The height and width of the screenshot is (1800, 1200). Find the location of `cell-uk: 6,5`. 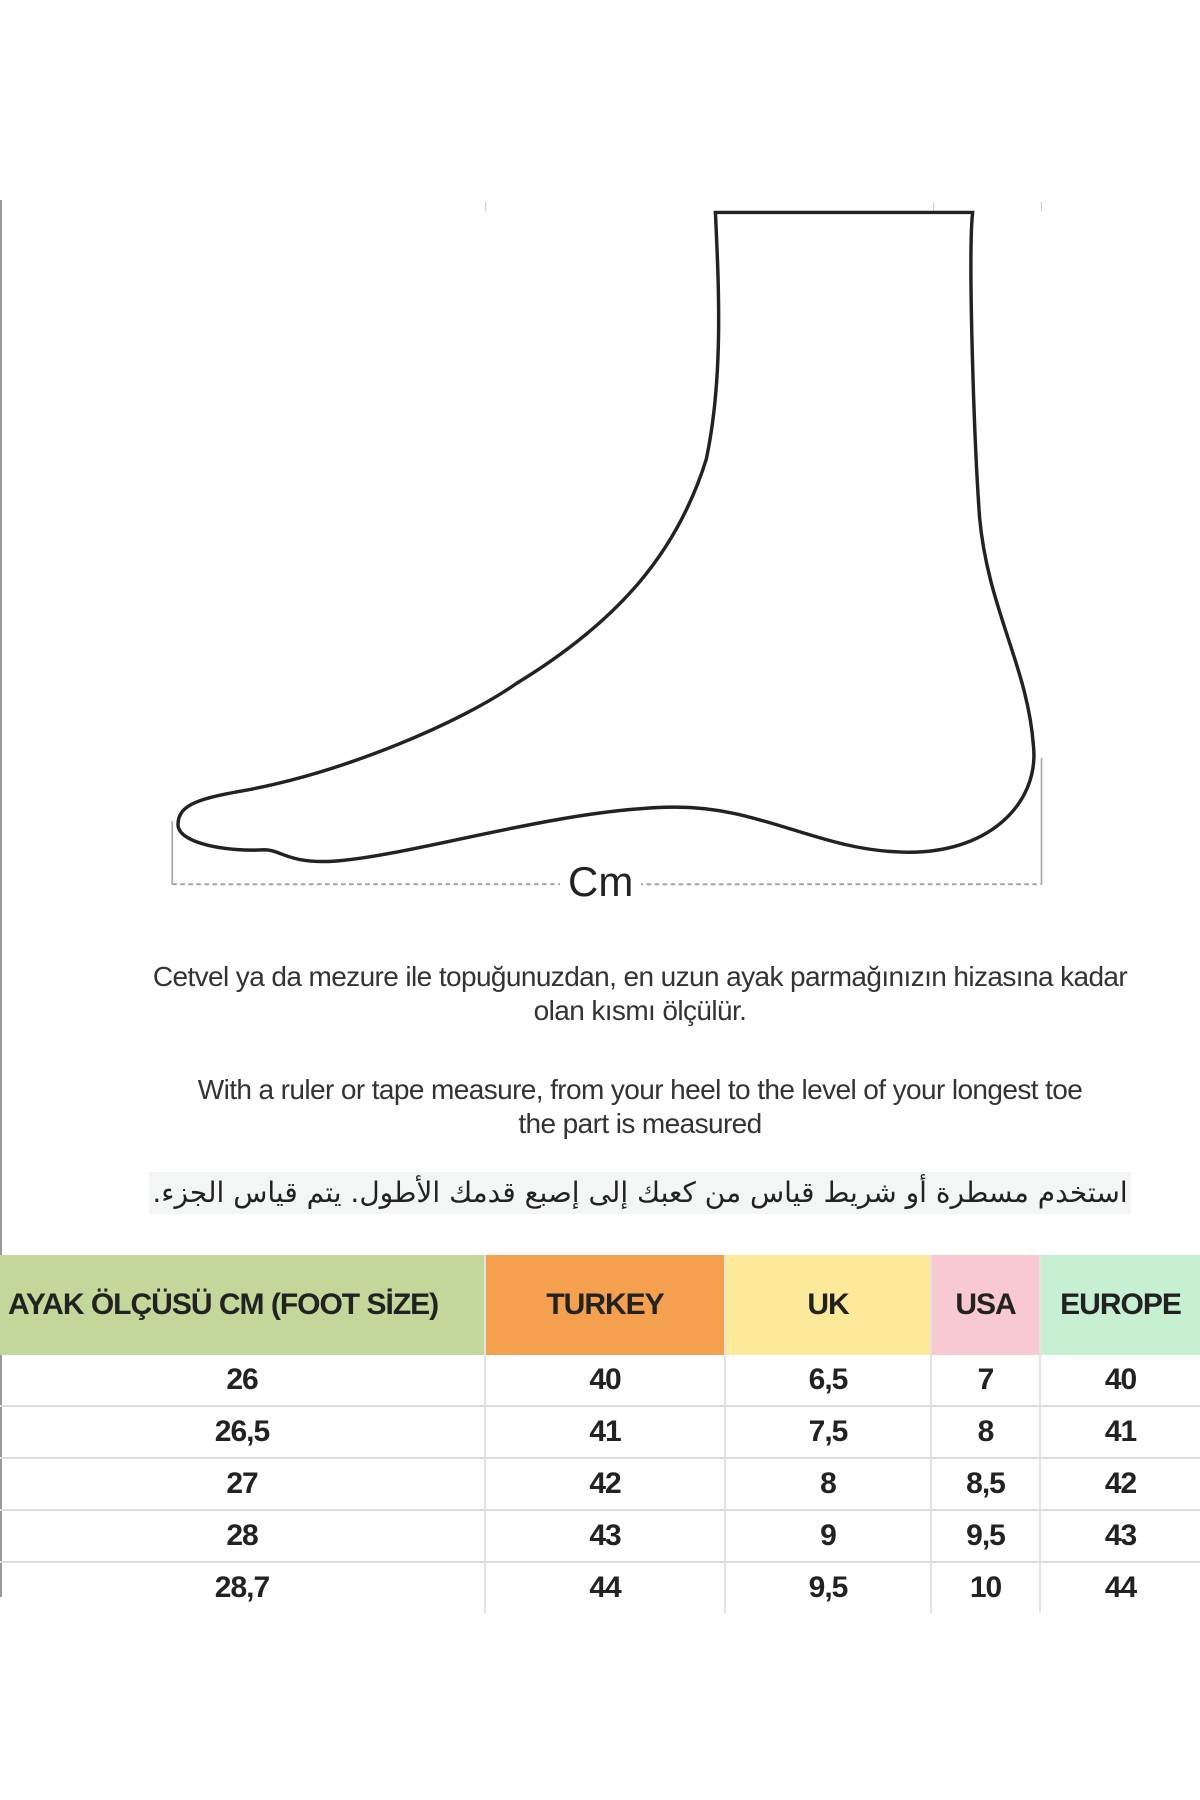

cell-uk: 6,5 is located at coordinates (829, 1380).